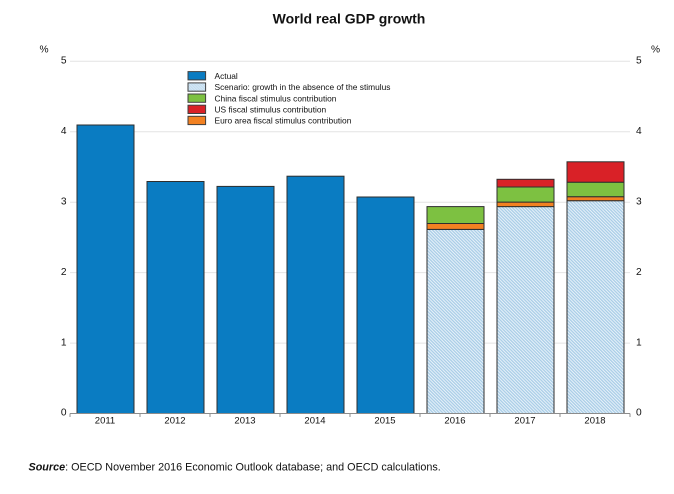  Describe the element at coordinates (271, 110) in the screenshot. I see `svg-text:US fiscal stimulus contributio: US fiscal stimulus contribution` at that location.